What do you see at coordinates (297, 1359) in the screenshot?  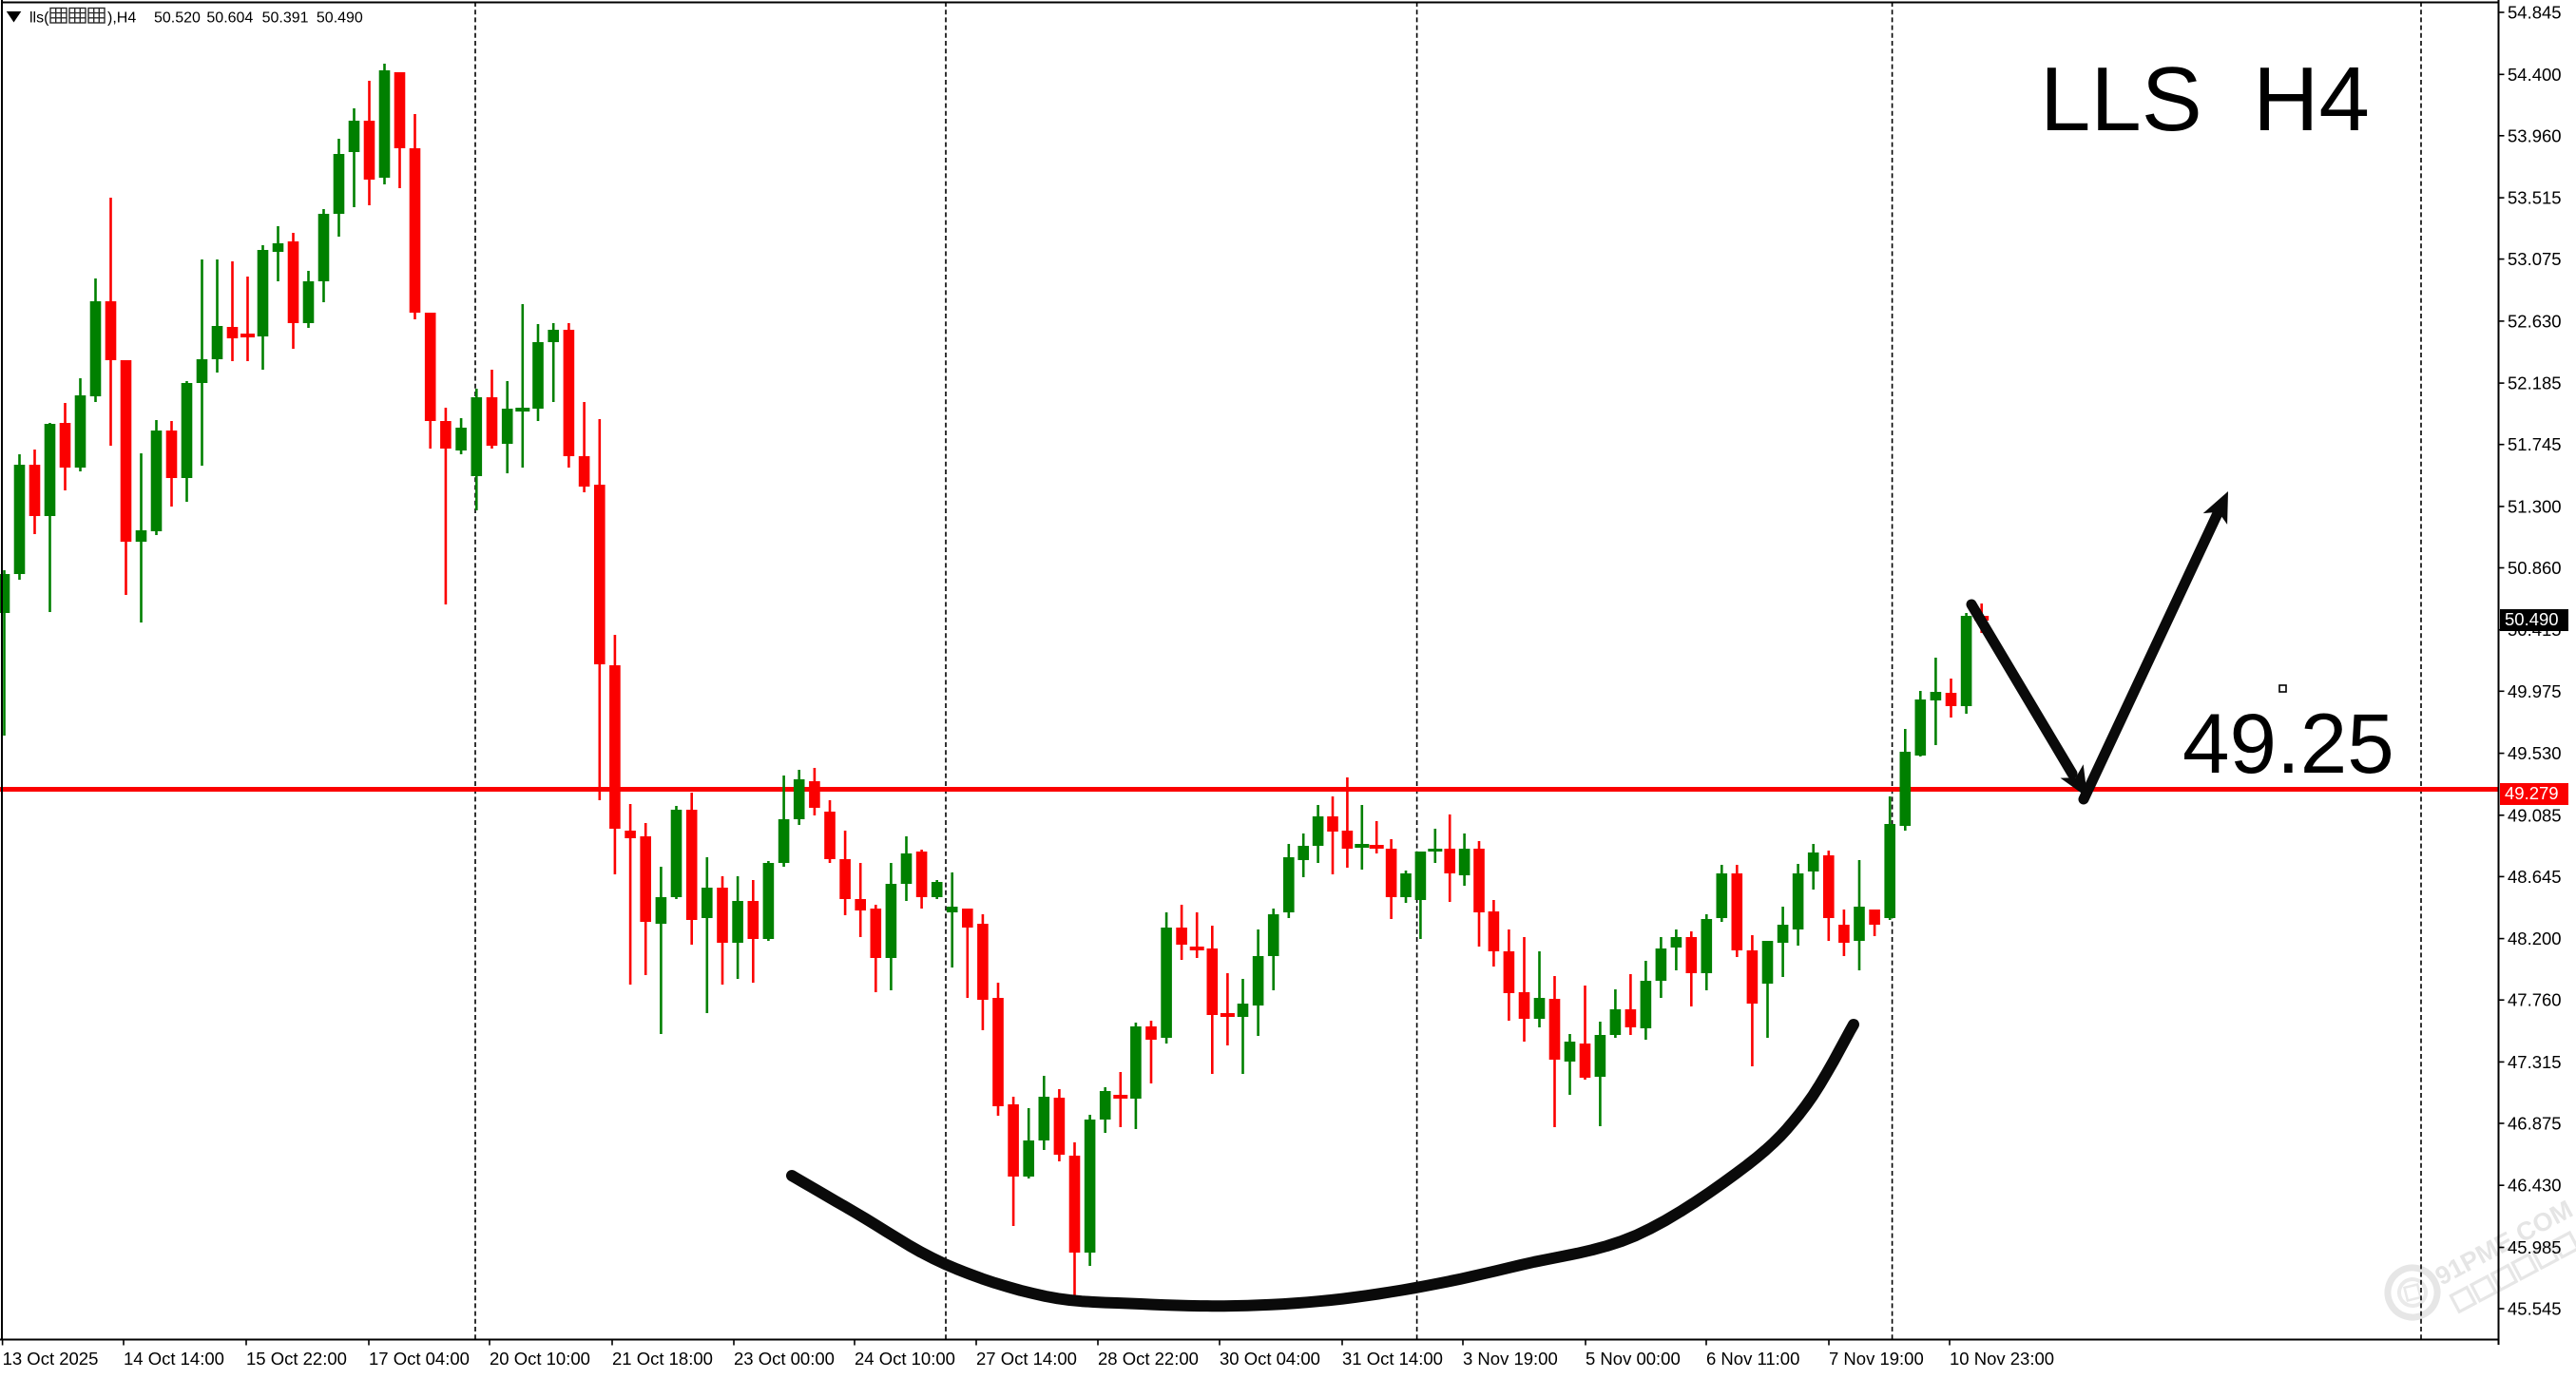 I see `svg-text: 15 Oct 22:00` at bounding box center [297, 1359].